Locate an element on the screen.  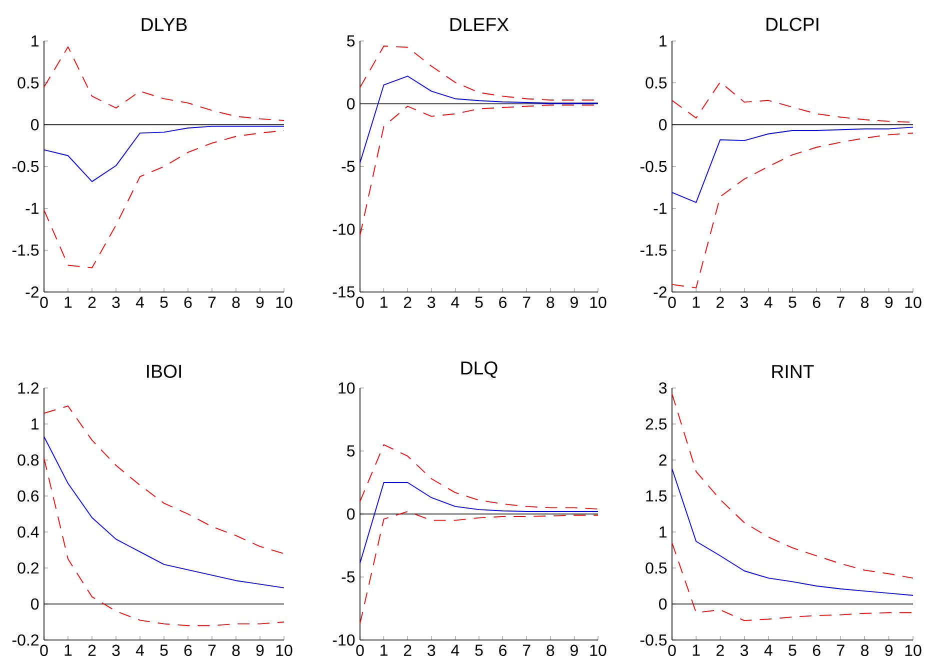
y-tick-label: 2.5 is located at coordinates (656, 424).